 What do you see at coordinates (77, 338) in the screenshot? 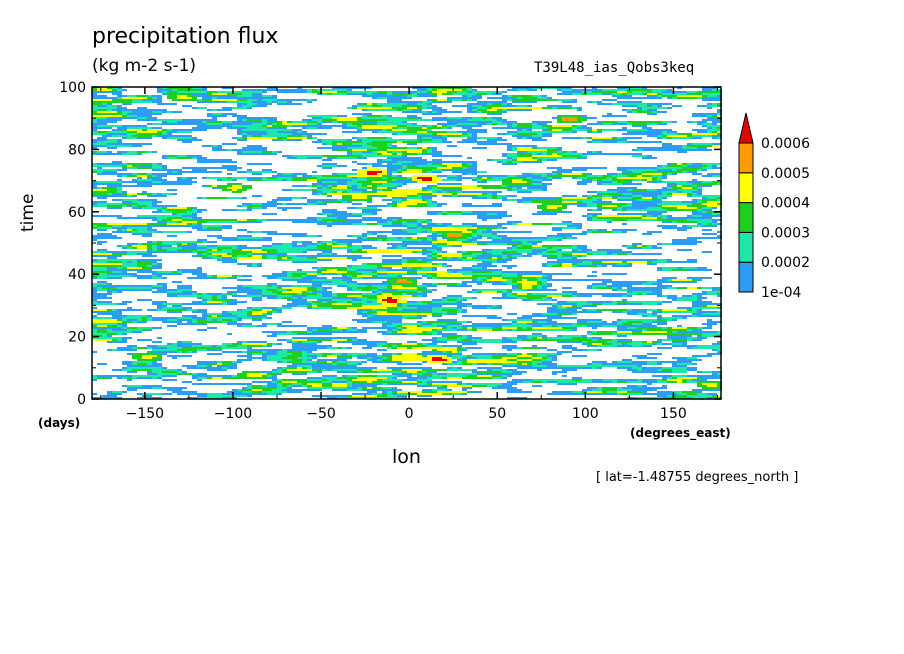
I see `y-tick-label: 20` at bounding box center [77, 338].